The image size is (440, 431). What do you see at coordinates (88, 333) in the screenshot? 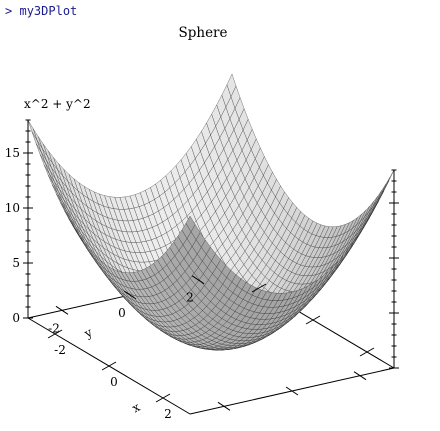
I see `y-axis-label: y` at bounding box center [88, 333].